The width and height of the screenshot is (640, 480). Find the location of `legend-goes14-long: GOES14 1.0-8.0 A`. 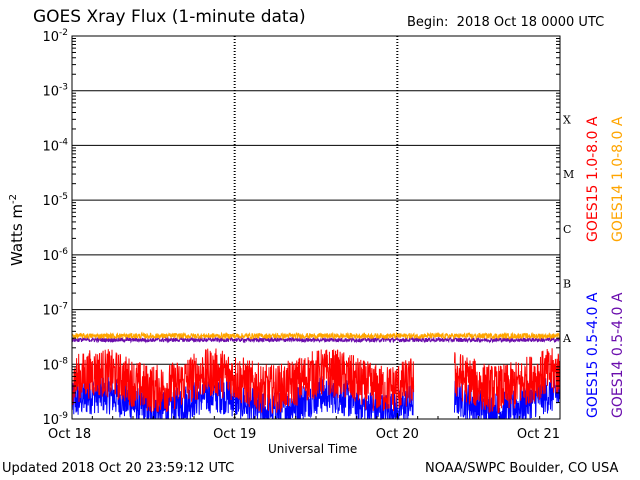

legend-goes14-long: GOES14 1.0-8.0 A is located at coordinates (618, 179).